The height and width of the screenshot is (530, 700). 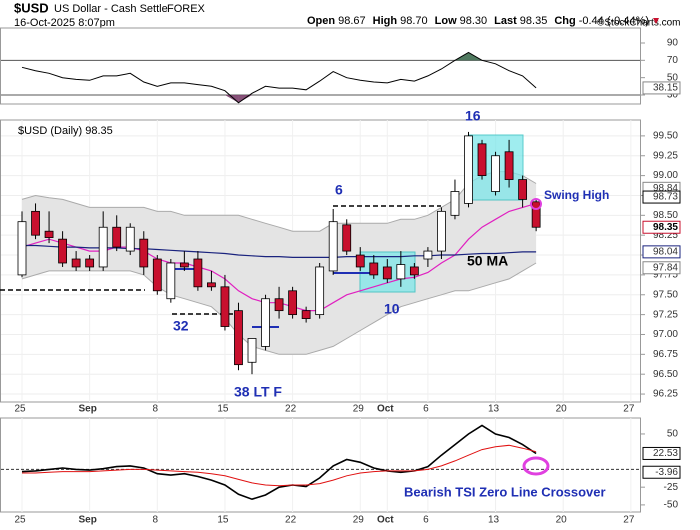 What do you see at coordinates (31, 7) in the screenshot?
I see `symbol: $USD` at bounding box center [31, 7].